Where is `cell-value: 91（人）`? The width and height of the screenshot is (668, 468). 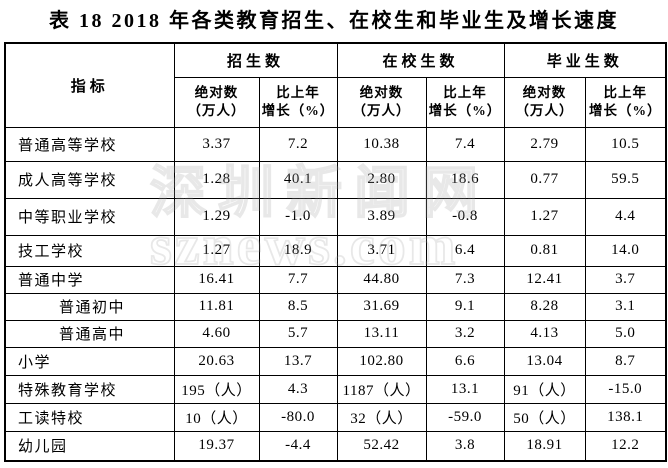
cell-value: 91（人） is located at coordinates (544, 389).